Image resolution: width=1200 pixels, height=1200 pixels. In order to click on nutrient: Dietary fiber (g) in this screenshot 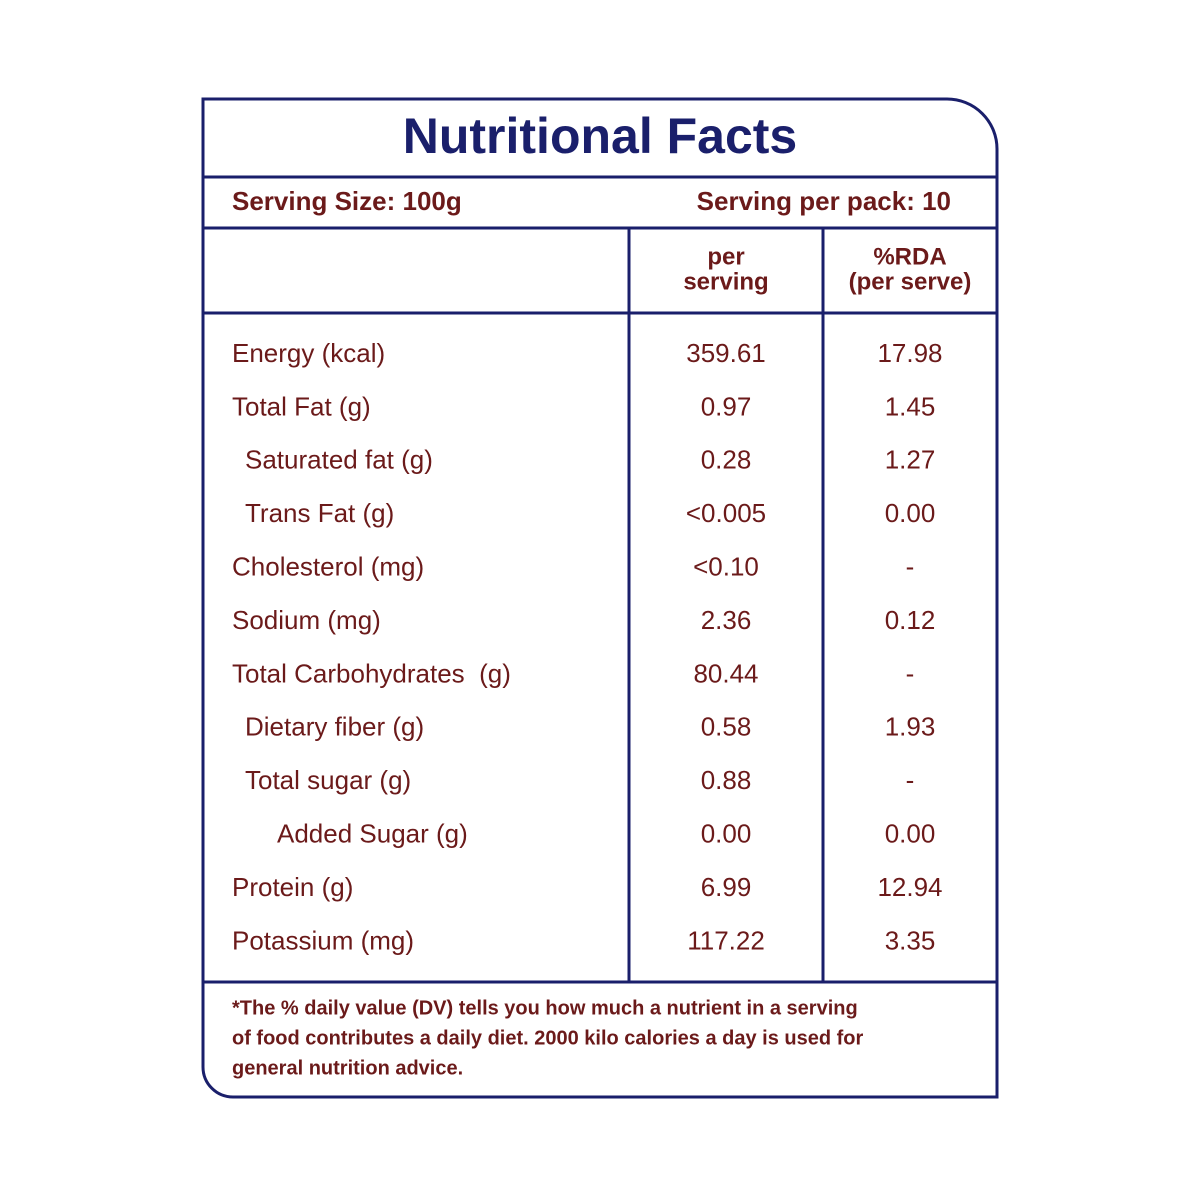, I will do `click(334, 727)`.